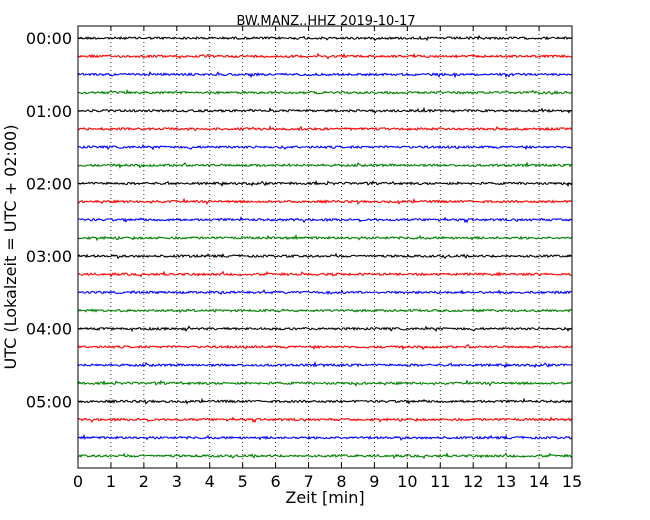 This screenshot has width=650, height=520. Describe the element at coordinates (49, 329) in the screenshot. I see `y-tick-label: 04:00` at that location.